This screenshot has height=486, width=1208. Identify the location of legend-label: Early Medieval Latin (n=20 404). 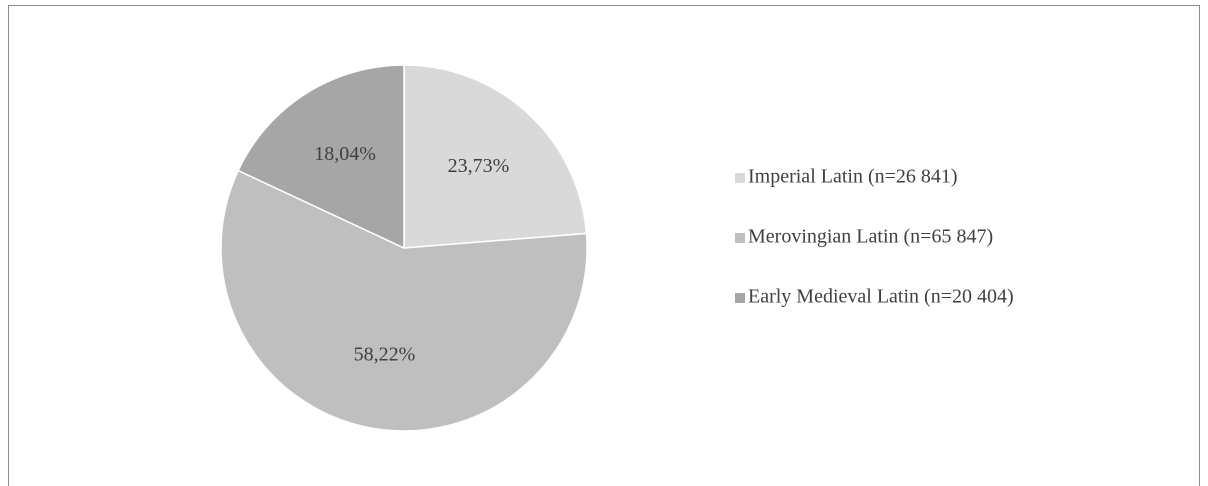
(881, 297).